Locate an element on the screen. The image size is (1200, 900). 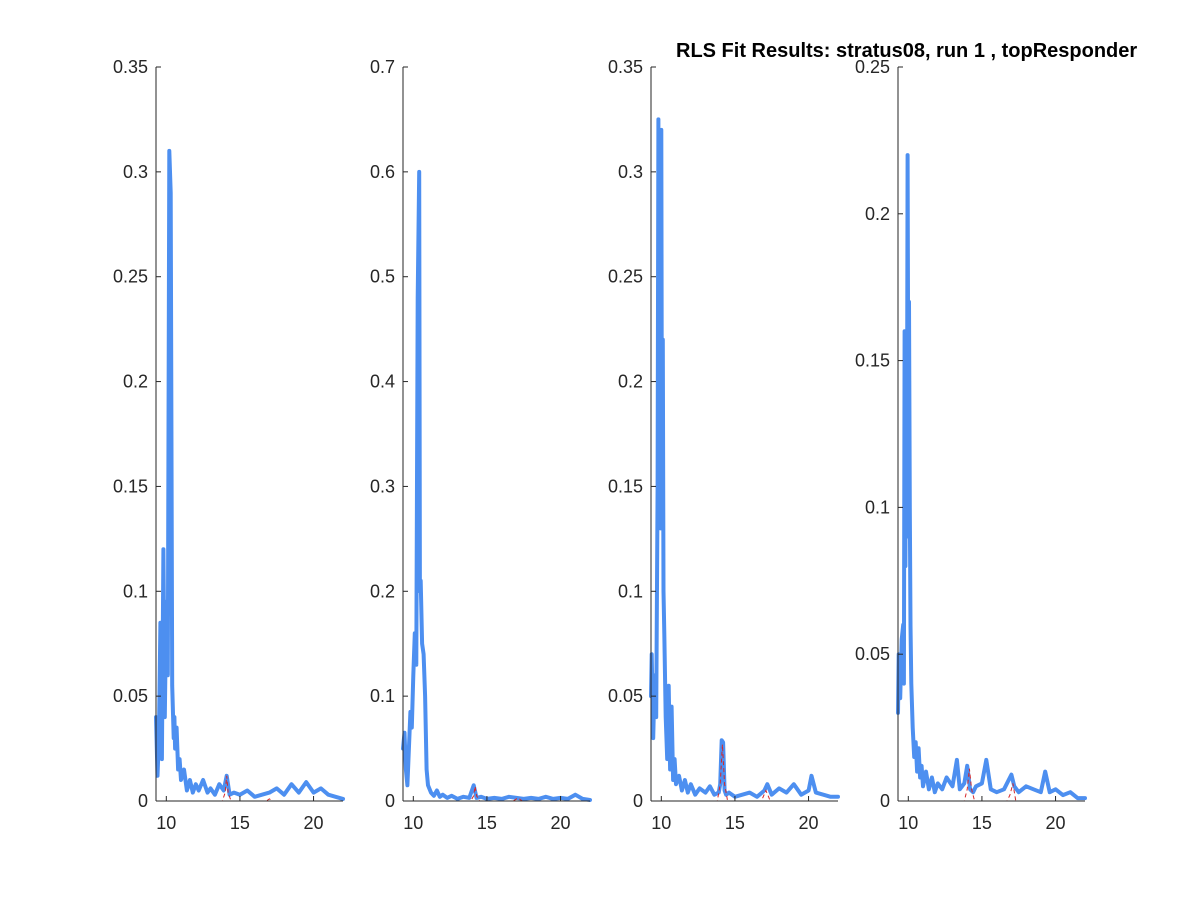
y-tick-label: 0.4 is located at coordinates (382, 382).